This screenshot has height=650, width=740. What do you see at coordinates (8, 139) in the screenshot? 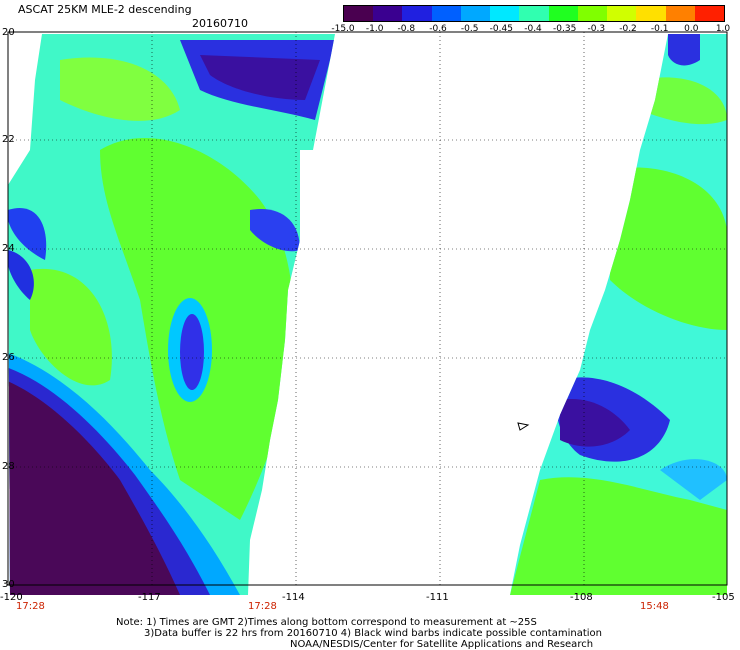
I see `y-tick-22: 22` at bounding box center [8, 139].